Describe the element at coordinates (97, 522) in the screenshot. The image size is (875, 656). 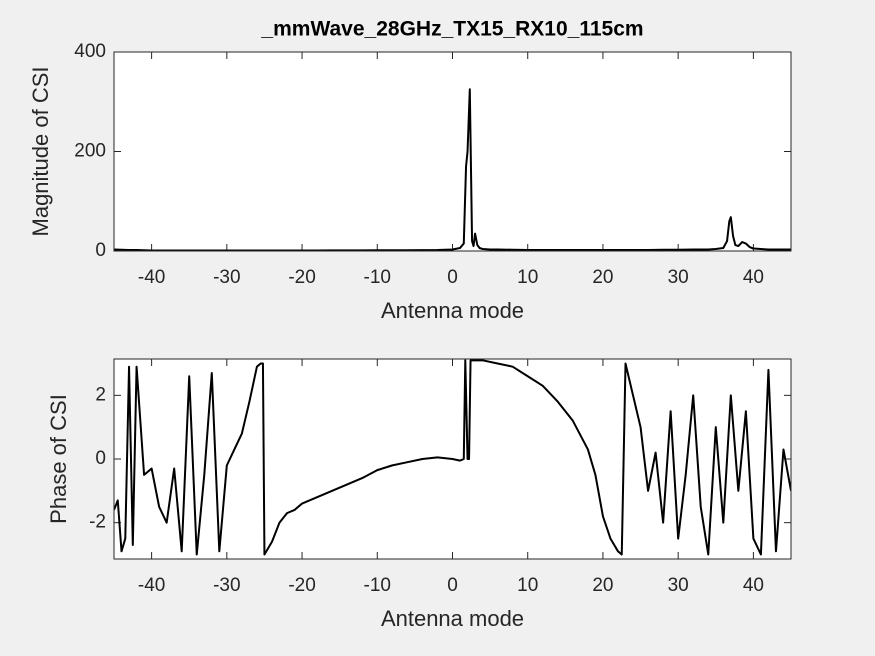
I see `y-tick-label: -2` at that location.